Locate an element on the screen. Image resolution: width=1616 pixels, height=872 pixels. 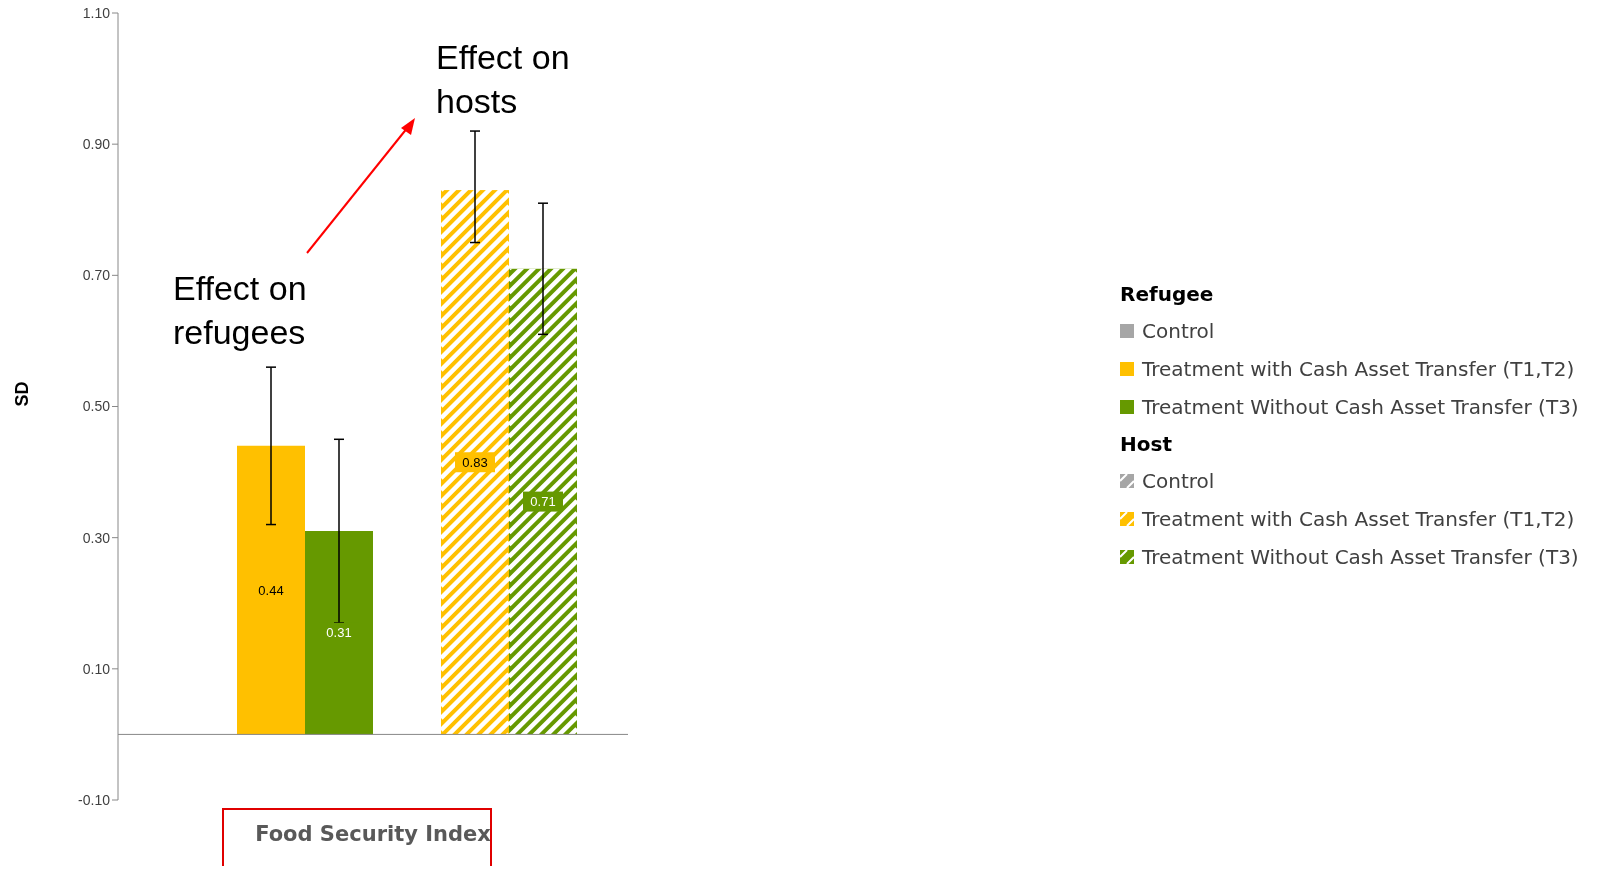
data-label: 0.83 is located at coordinates (475, 462).